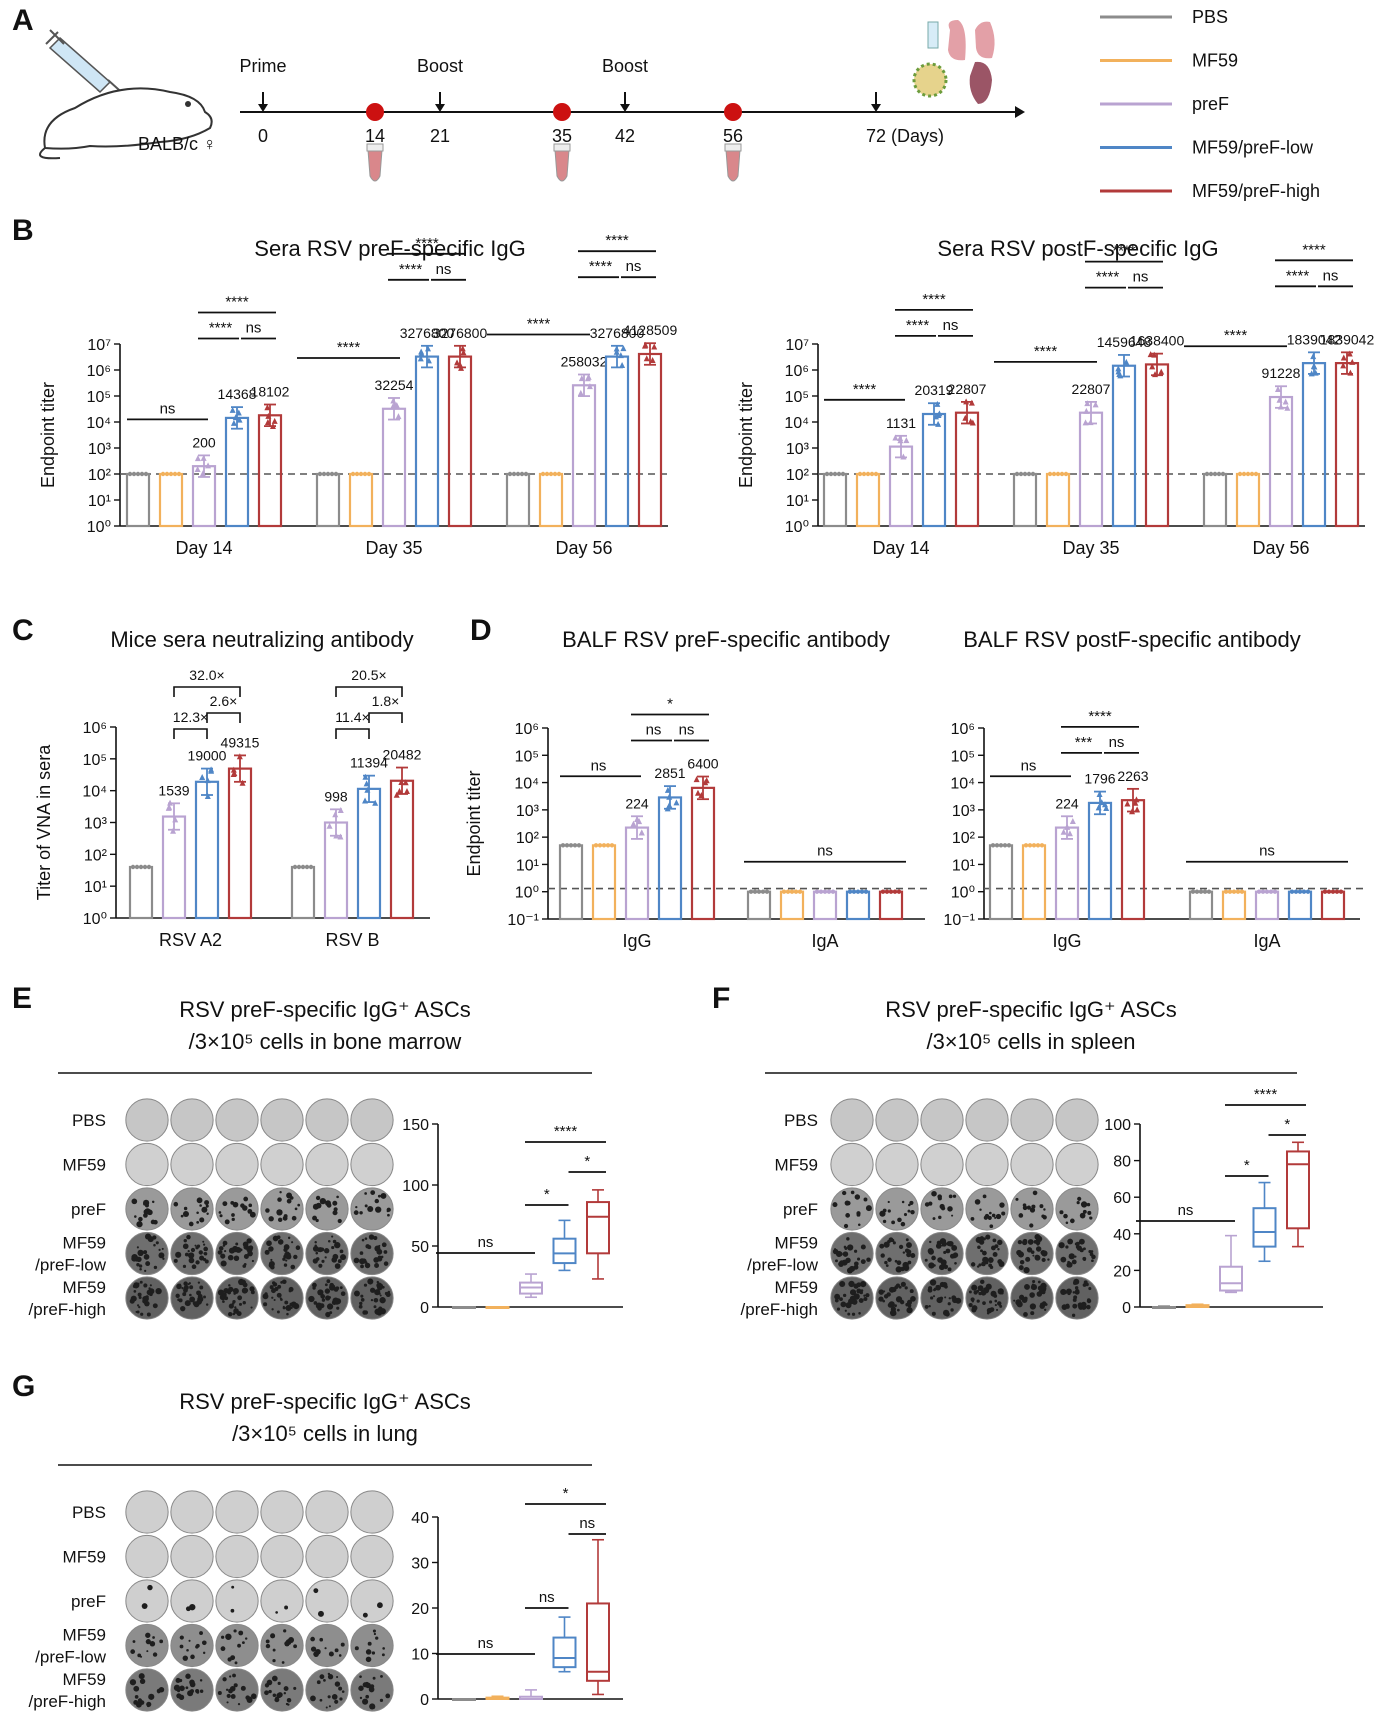  Describe the element at coordinates (177, 144) in the screenshot. I see `mouse-label: BALB/c ♀` at that location.